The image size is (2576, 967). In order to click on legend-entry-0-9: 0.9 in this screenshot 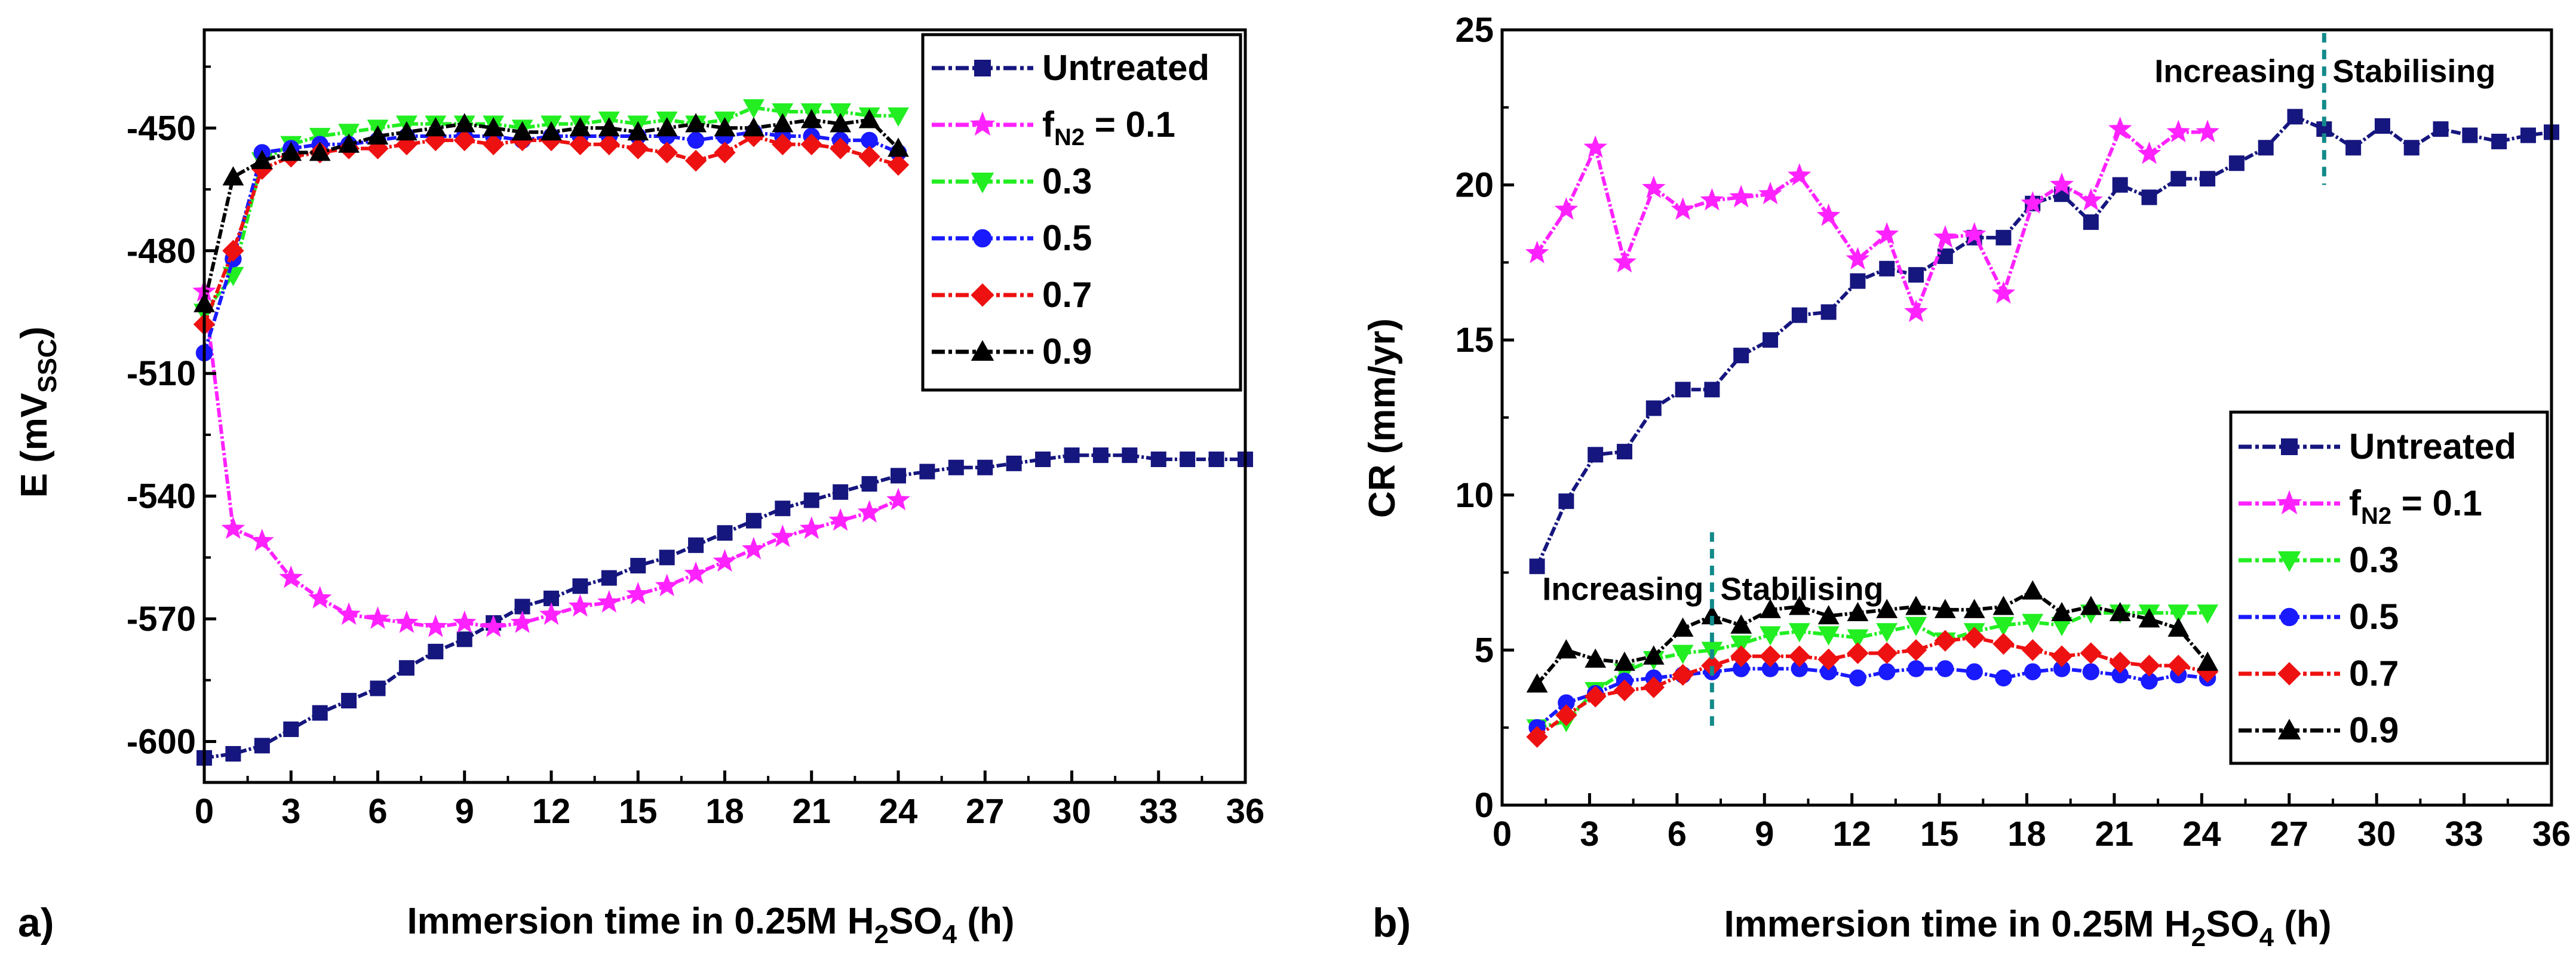, I will do `click(1012, 351)`.